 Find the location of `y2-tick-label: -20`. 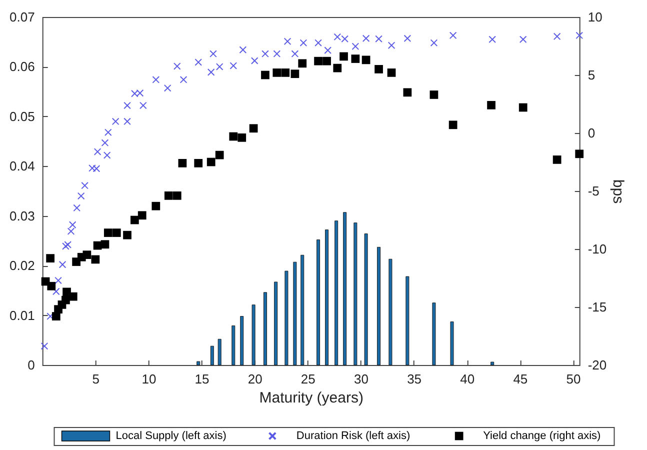

y2-tick-label: -20 is located at coordinates (597, 365).